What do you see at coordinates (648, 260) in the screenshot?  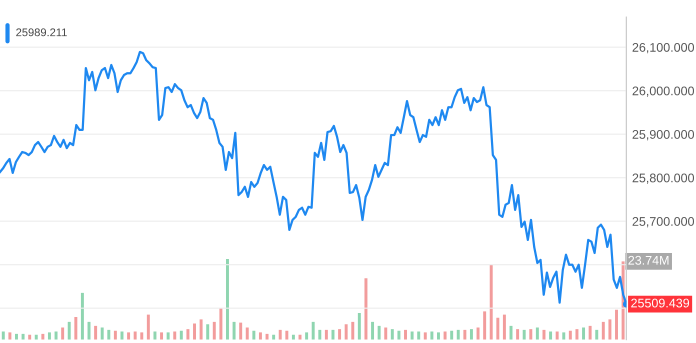 I see `text: 23.74M` at bounding box center [648, 260].